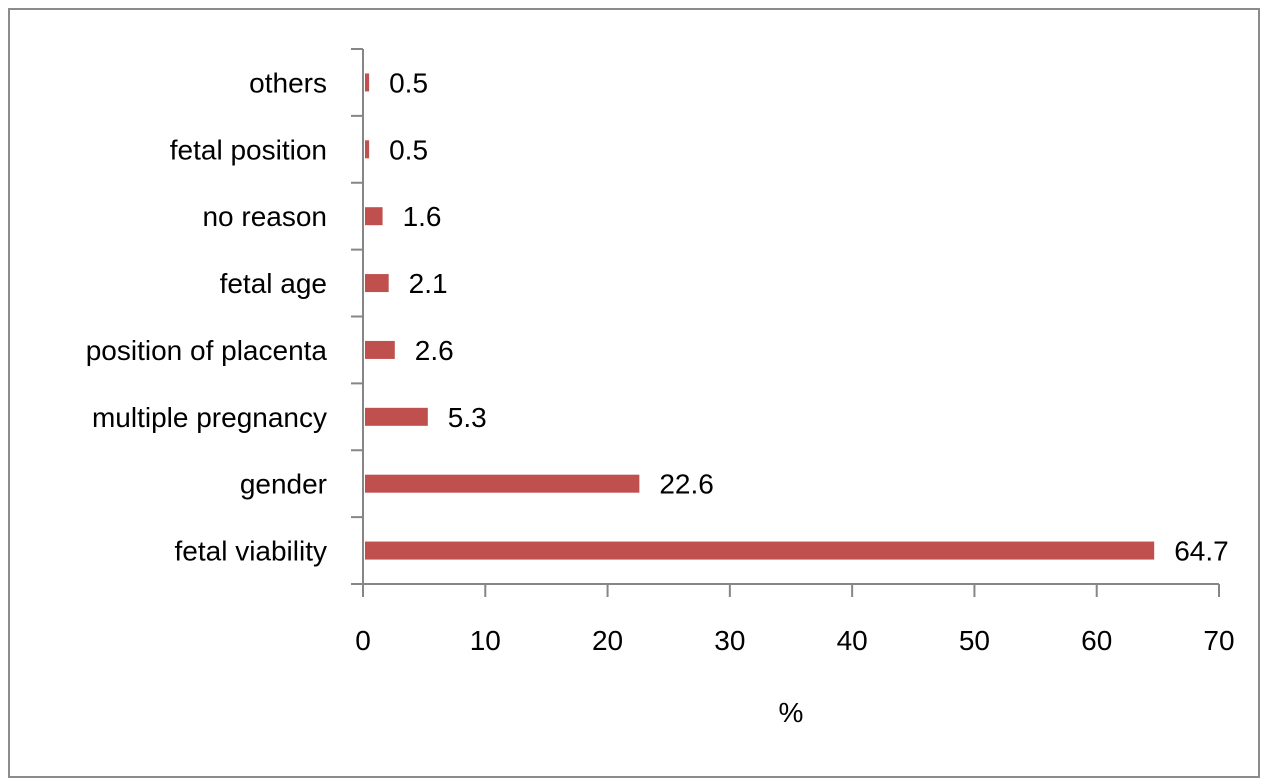 The width and height of the screenshot is (1266, 778). What do you see at coordinates (485, 640) in the screenshot?
I see `x-tick-label-10: 10` at bounding box center [485, 640].